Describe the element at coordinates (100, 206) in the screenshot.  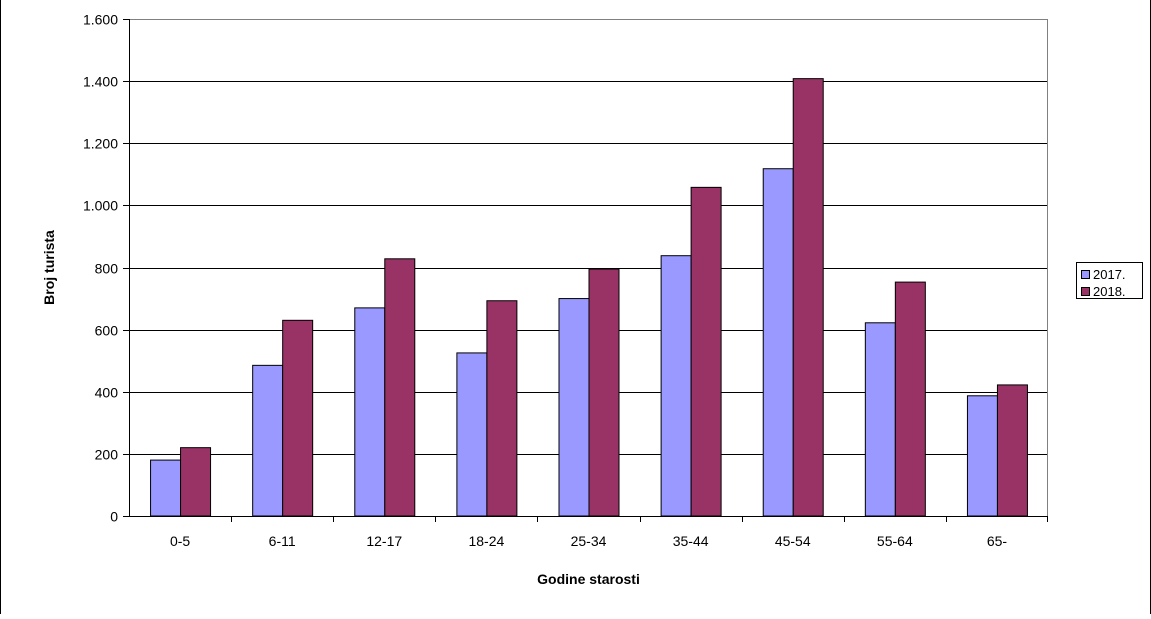
I see `y-tick-label: 1.000` at that location.